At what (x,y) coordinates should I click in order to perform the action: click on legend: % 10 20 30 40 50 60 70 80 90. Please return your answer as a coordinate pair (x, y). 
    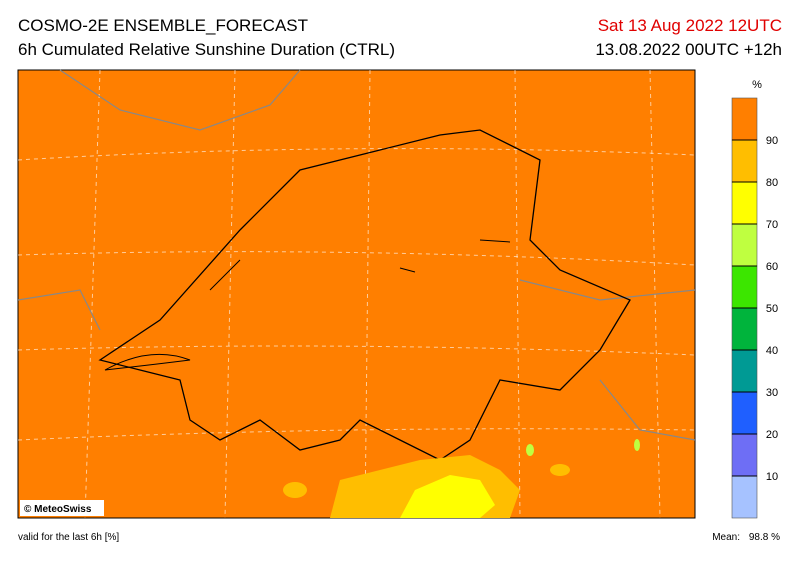
    Looking at the image, I should click on (754, 299).